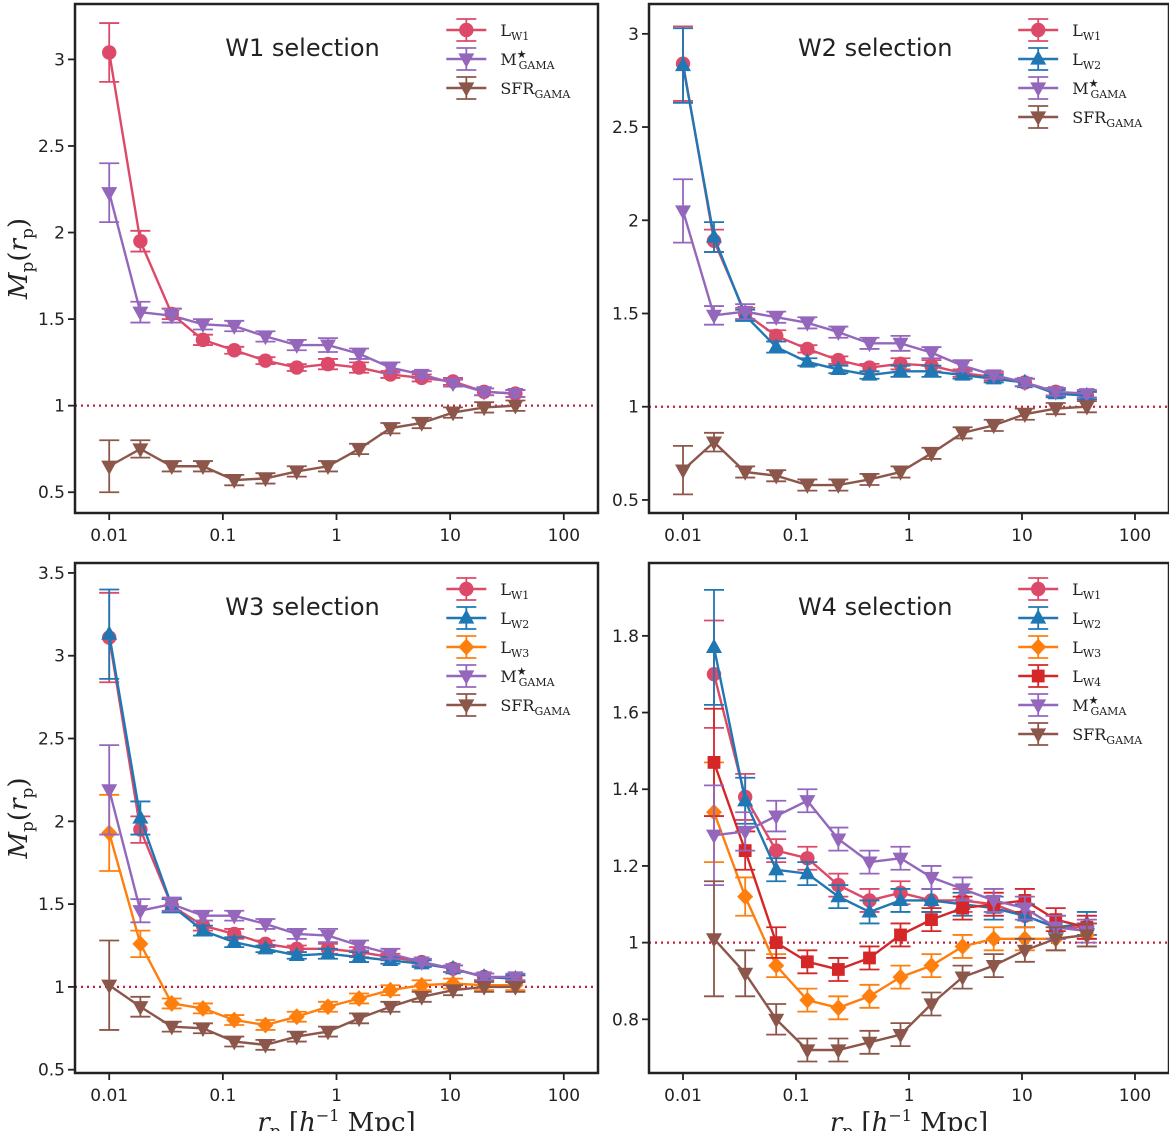  What do you see at coordinates (1059, 589) in the screenshot?
I see `legend-entry: LW1` at bounding box center [1059, 589].